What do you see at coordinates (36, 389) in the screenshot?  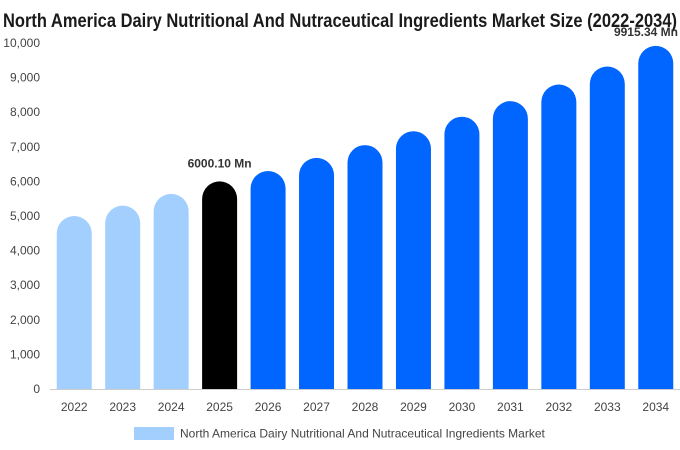 I see `y-tick-label: 0` at bounding box center [36, 389].